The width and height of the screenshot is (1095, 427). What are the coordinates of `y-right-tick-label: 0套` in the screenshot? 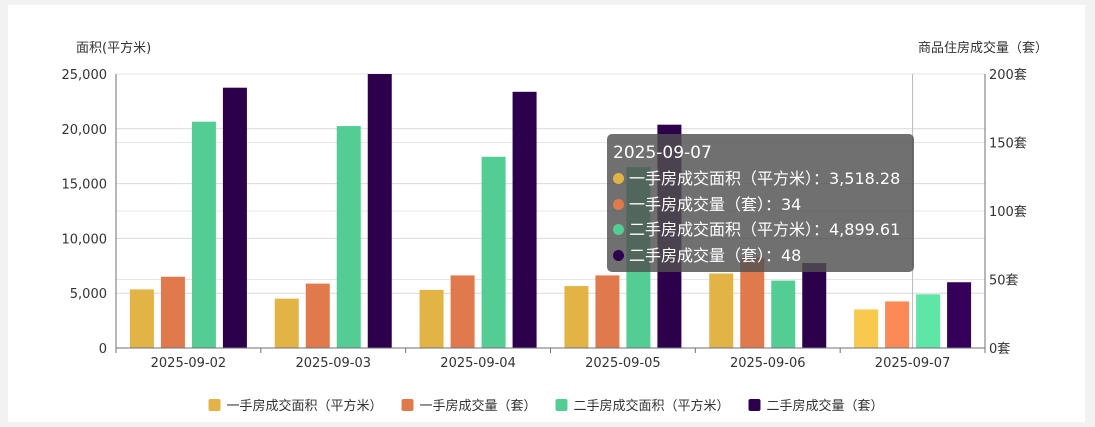 It's located at (999, 349).